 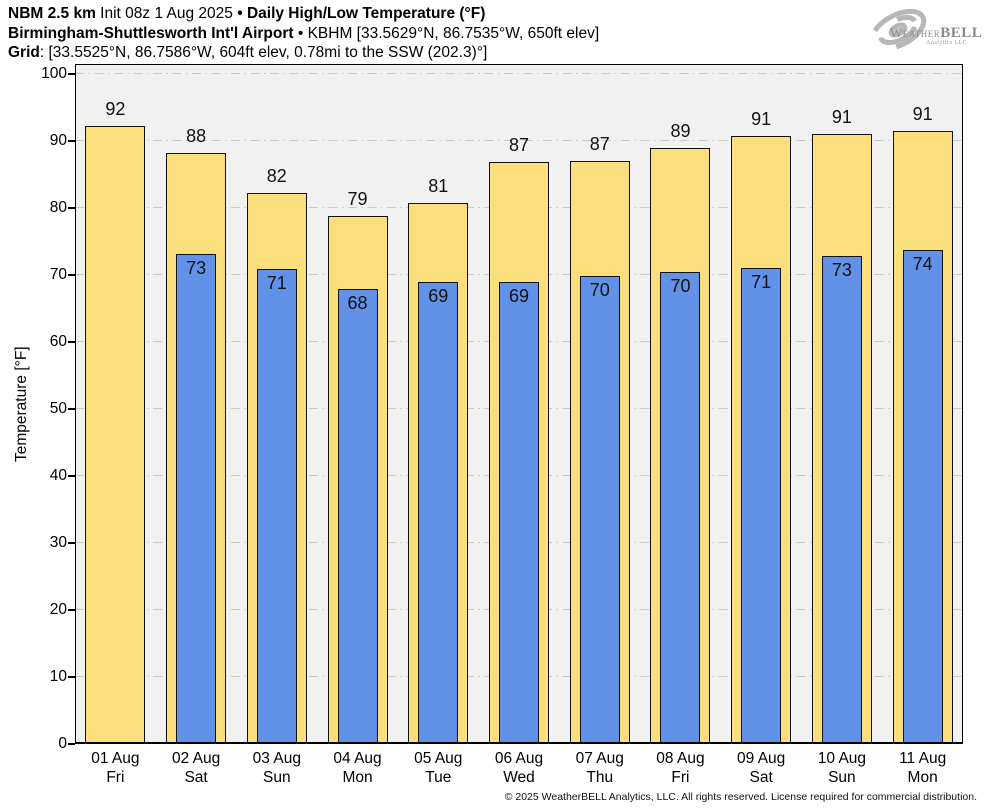 What do you see at coordinates (680, 758) in the screenshot?
I see `x-label-date: 08 Aug` at bounding box center [680, 758].